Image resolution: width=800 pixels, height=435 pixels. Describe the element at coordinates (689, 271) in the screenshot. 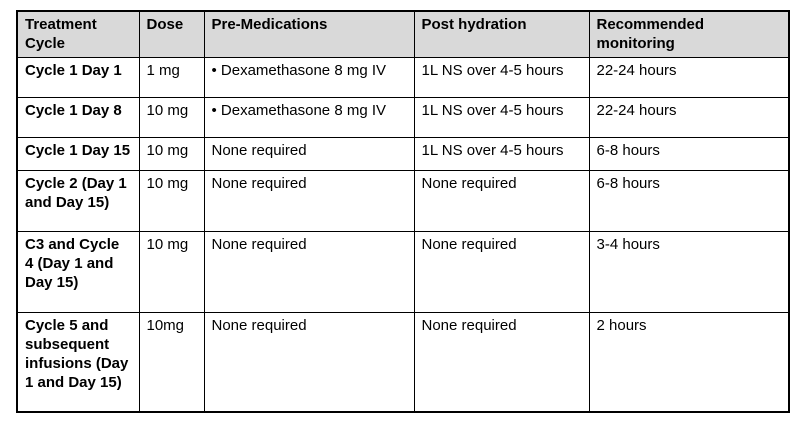

I see `cell-recommended-monitoring: 3-4 hours` at that location.